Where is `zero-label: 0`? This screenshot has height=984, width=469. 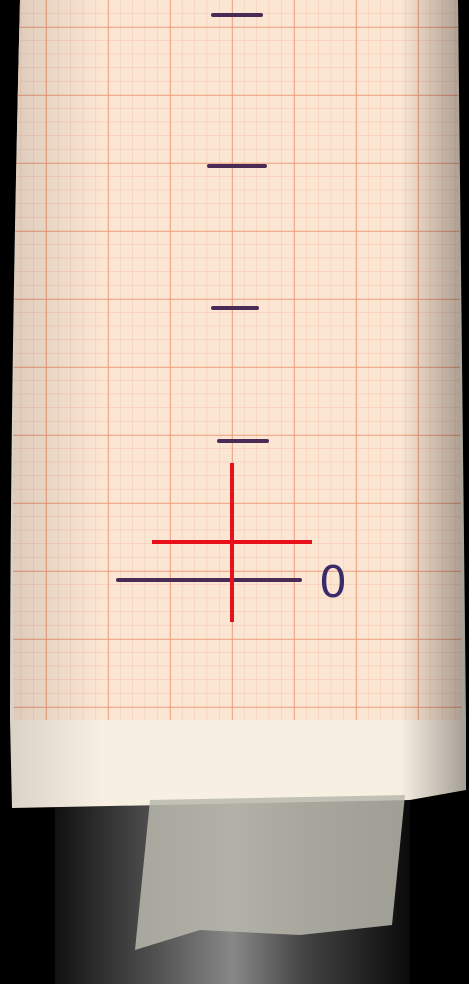
zero-label: 0 is located at coordinates (333, 582).